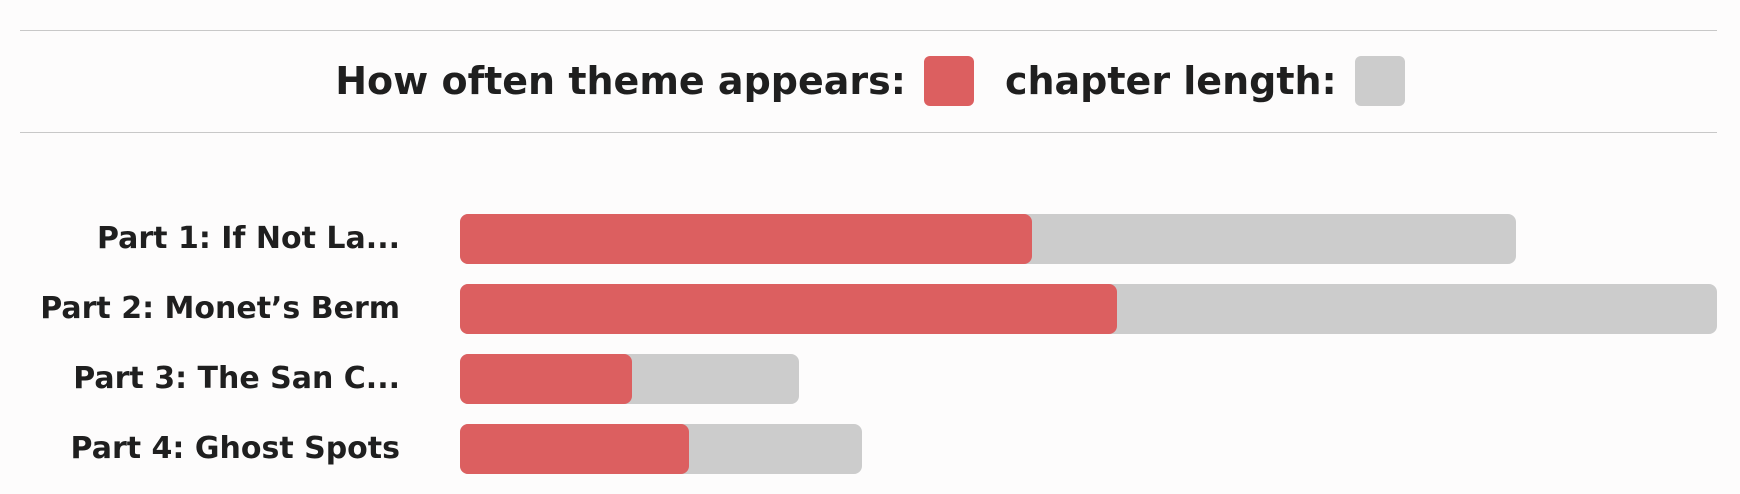  Describe the element at coordinates (948, 81) in the screenshot. I see `legend-swatch-theme-frequency` at that location.